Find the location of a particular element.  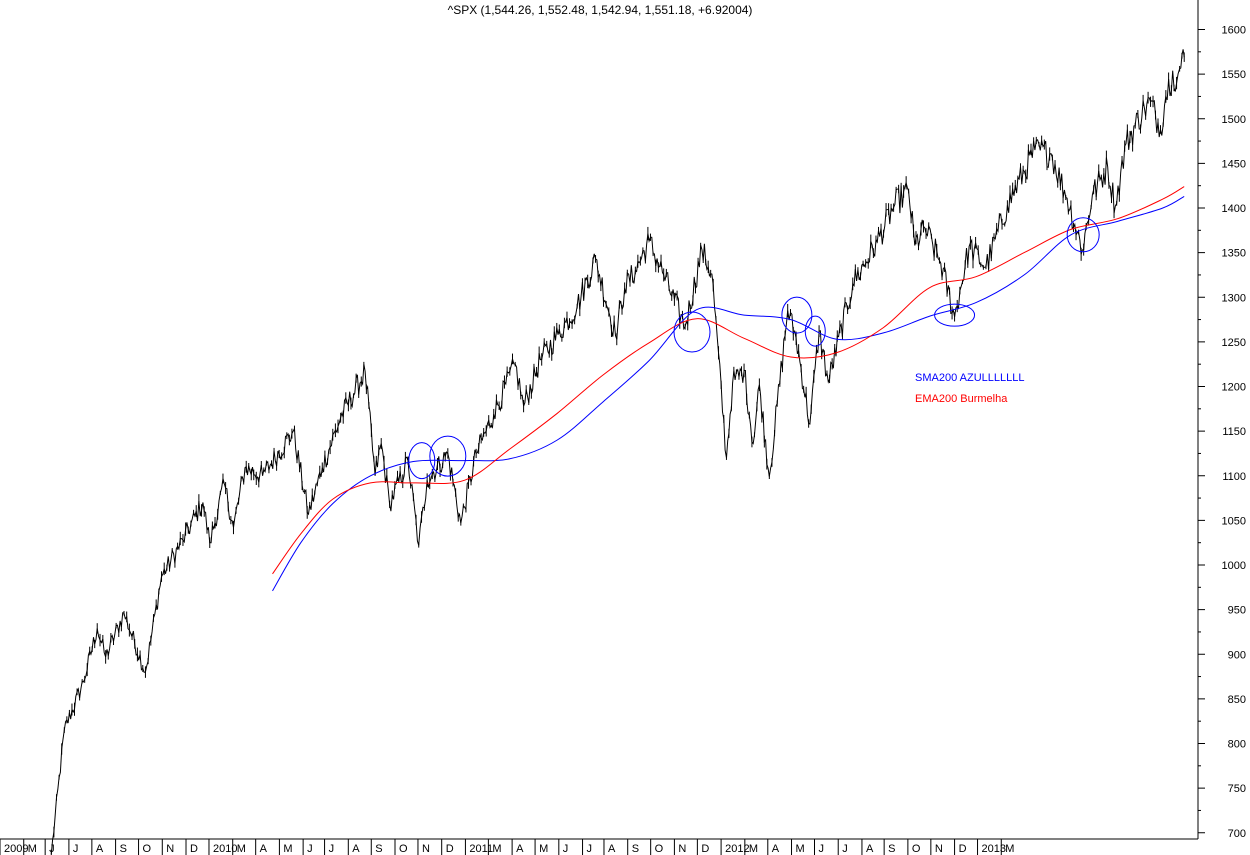

x-tick-label: 2011 is located at coordinates (481, 849).